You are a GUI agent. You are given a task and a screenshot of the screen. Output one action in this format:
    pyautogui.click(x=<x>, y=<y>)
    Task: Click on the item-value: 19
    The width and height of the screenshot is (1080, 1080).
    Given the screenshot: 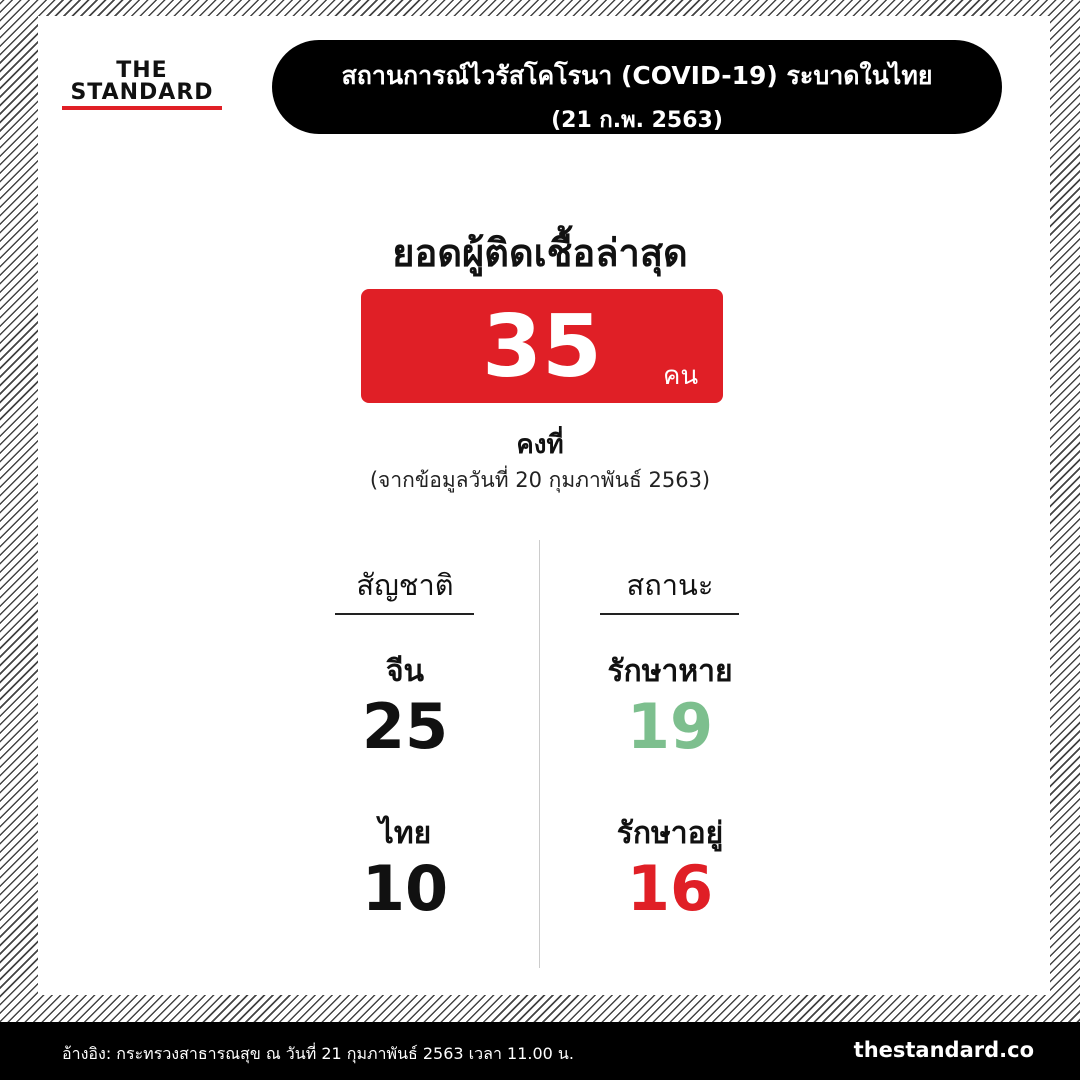 What is the action you would take?
    pyautogui.click(x=670, y=726)
    